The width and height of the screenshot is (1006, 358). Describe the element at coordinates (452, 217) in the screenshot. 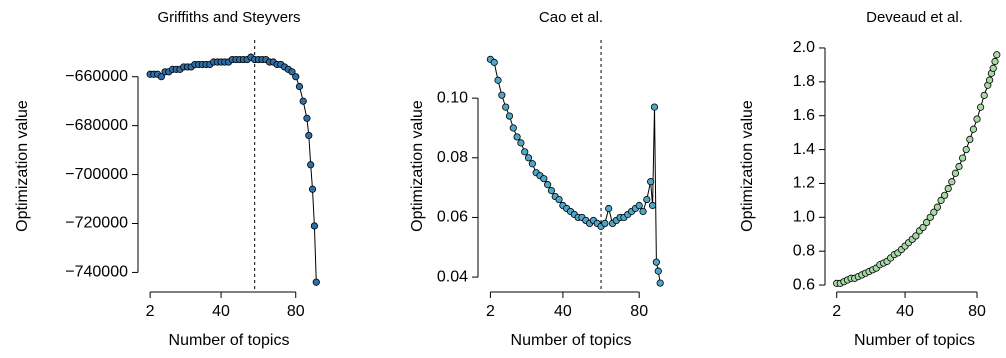

I see `y-tick-label: 0.06` at that location.